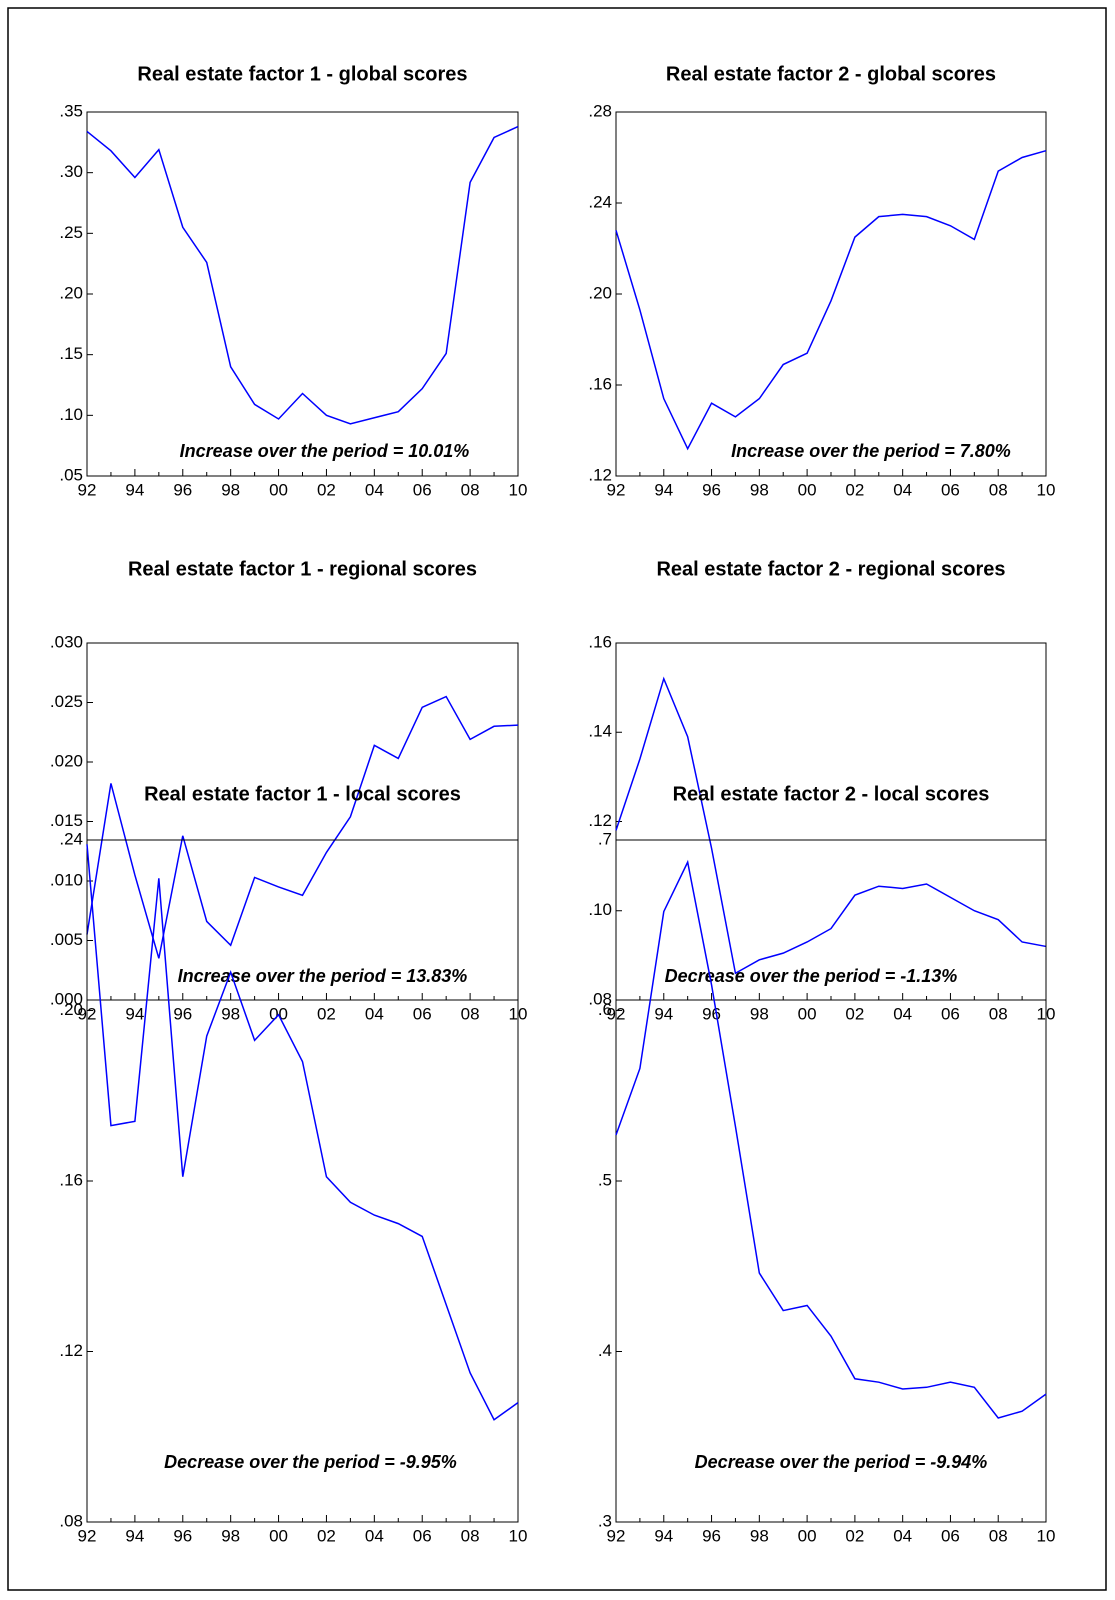 The width and height of the screenshot is (1115, 1600). I want to click on annotation: Decrease over the period = -9.94%, so click(841, 1462).